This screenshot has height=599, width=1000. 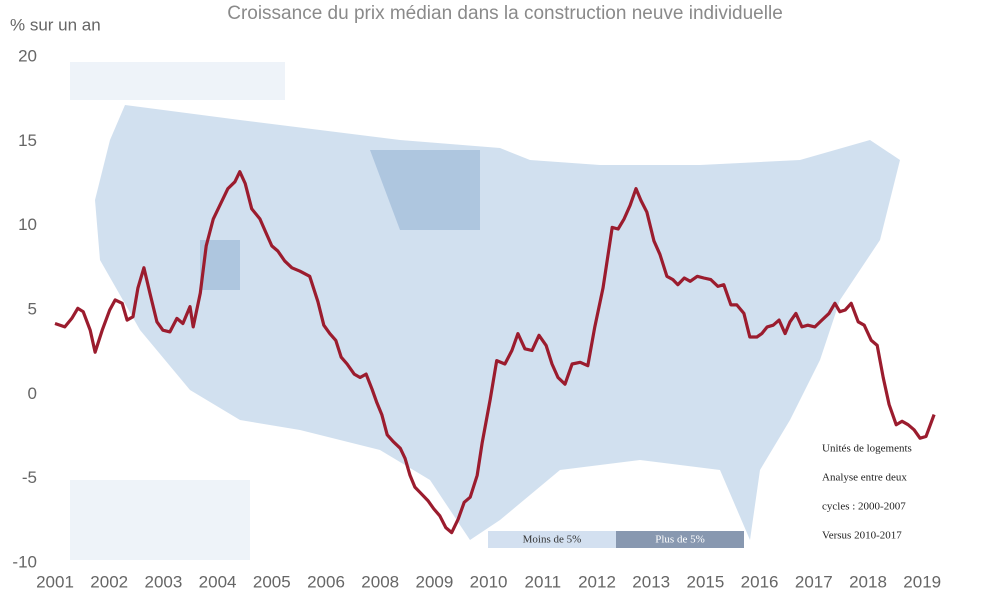 I want to click on x-tick-label: 2006, so click(x=326, y=581).